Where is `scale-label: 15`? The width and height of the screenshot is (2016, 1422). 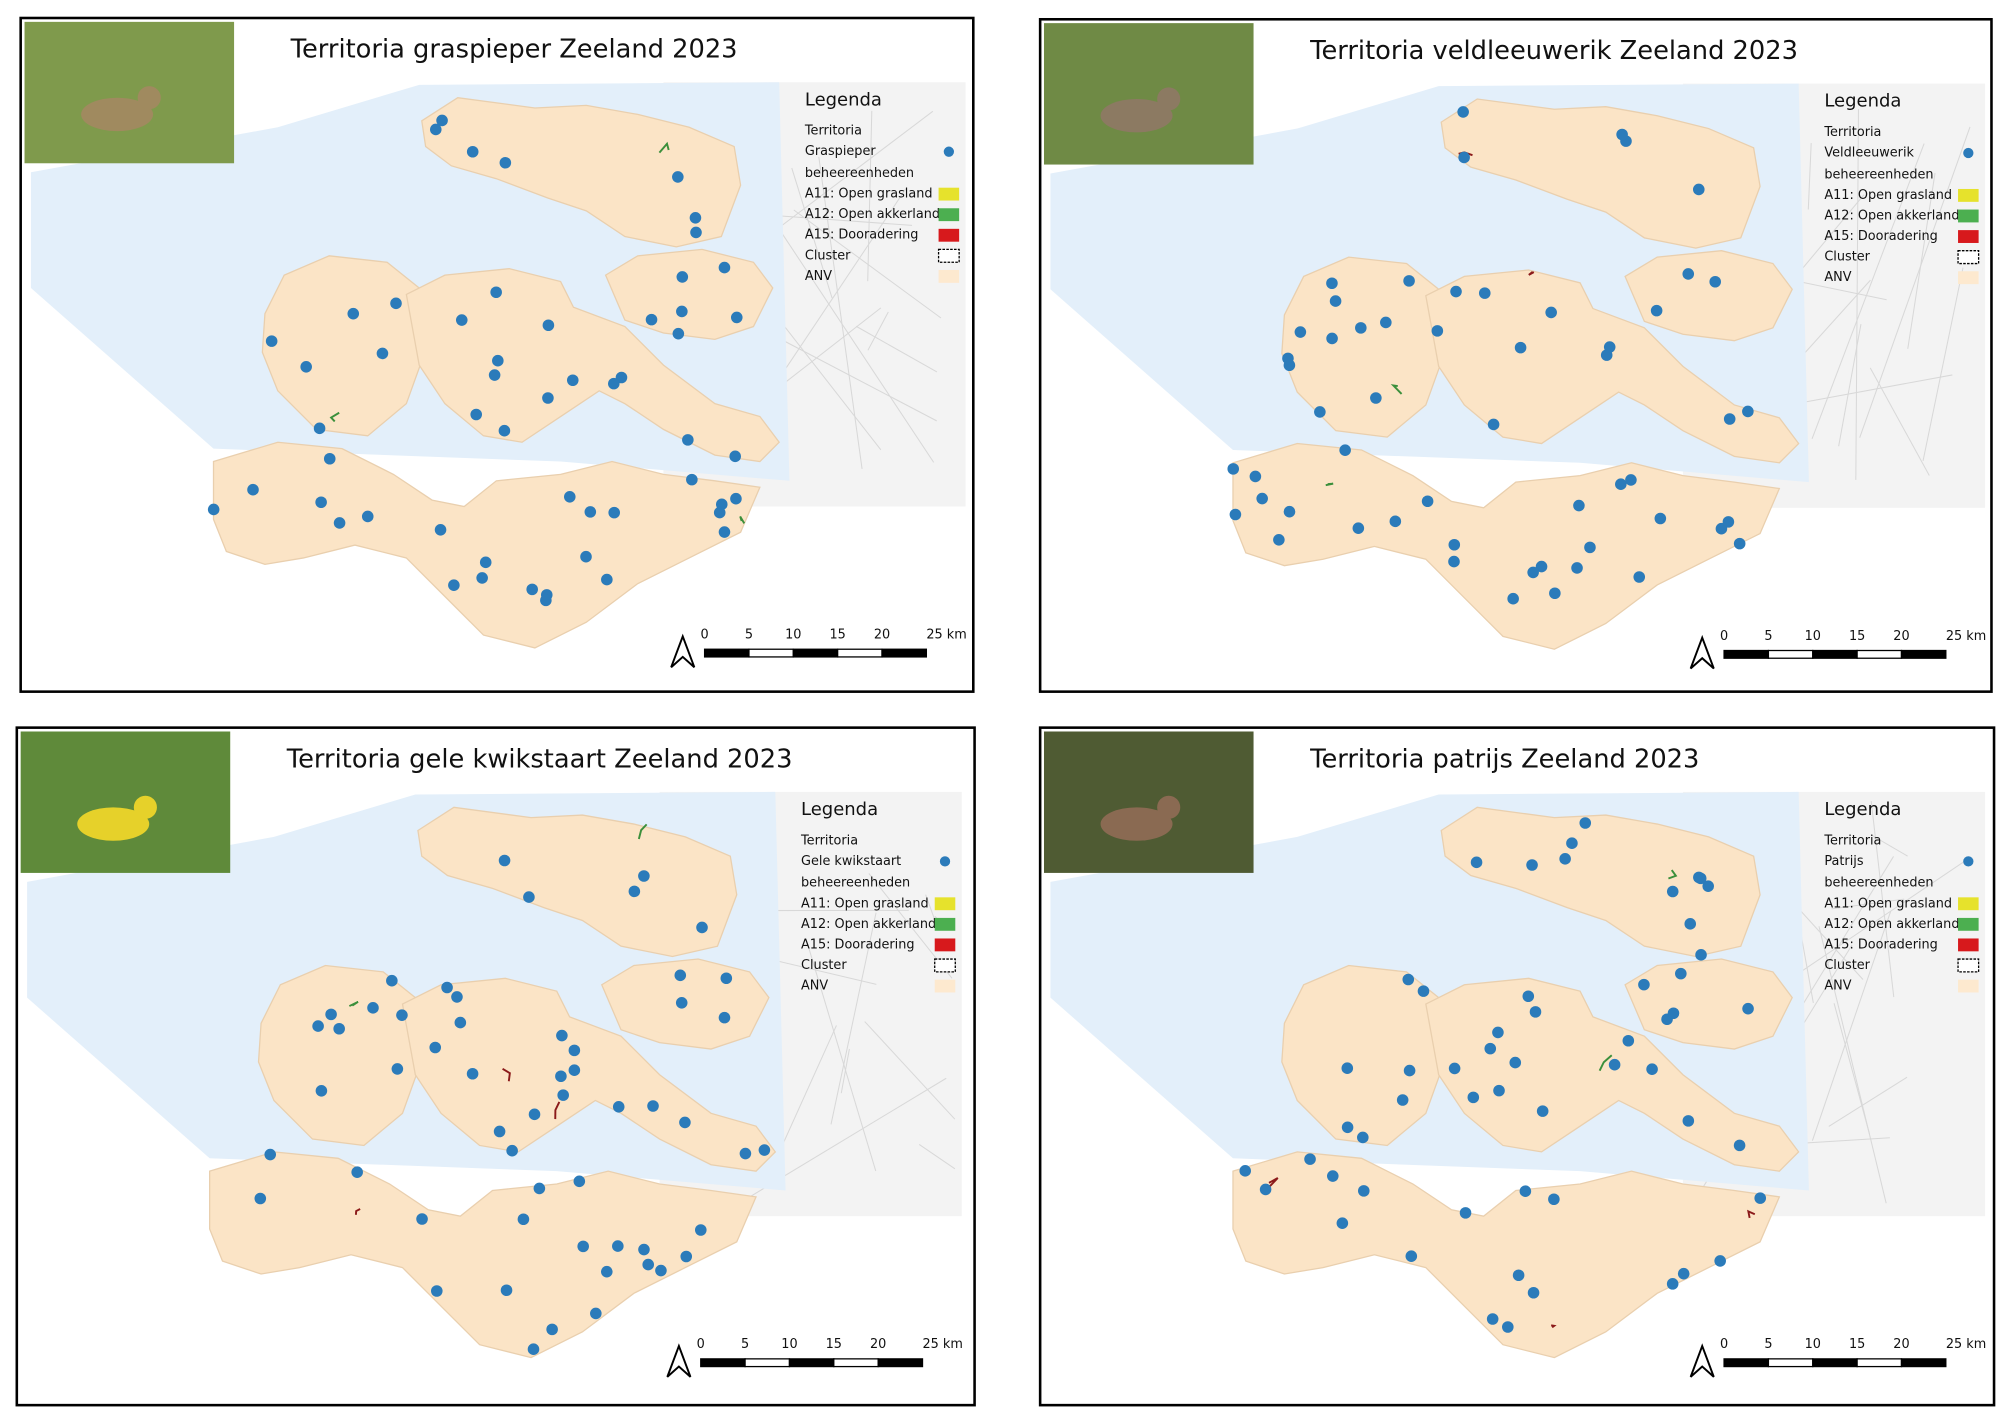
scale-label: 15 is located at coordinates (837, 635).